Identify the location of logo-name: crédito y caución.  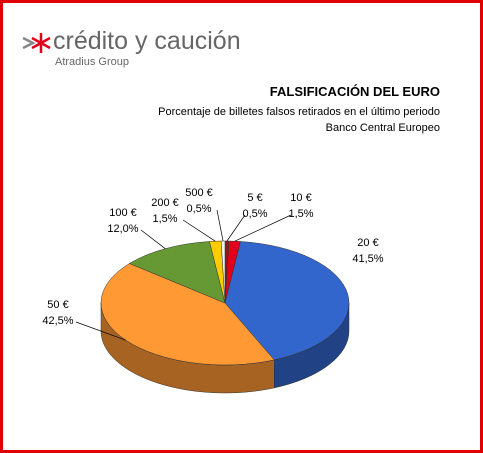
(147, 41).